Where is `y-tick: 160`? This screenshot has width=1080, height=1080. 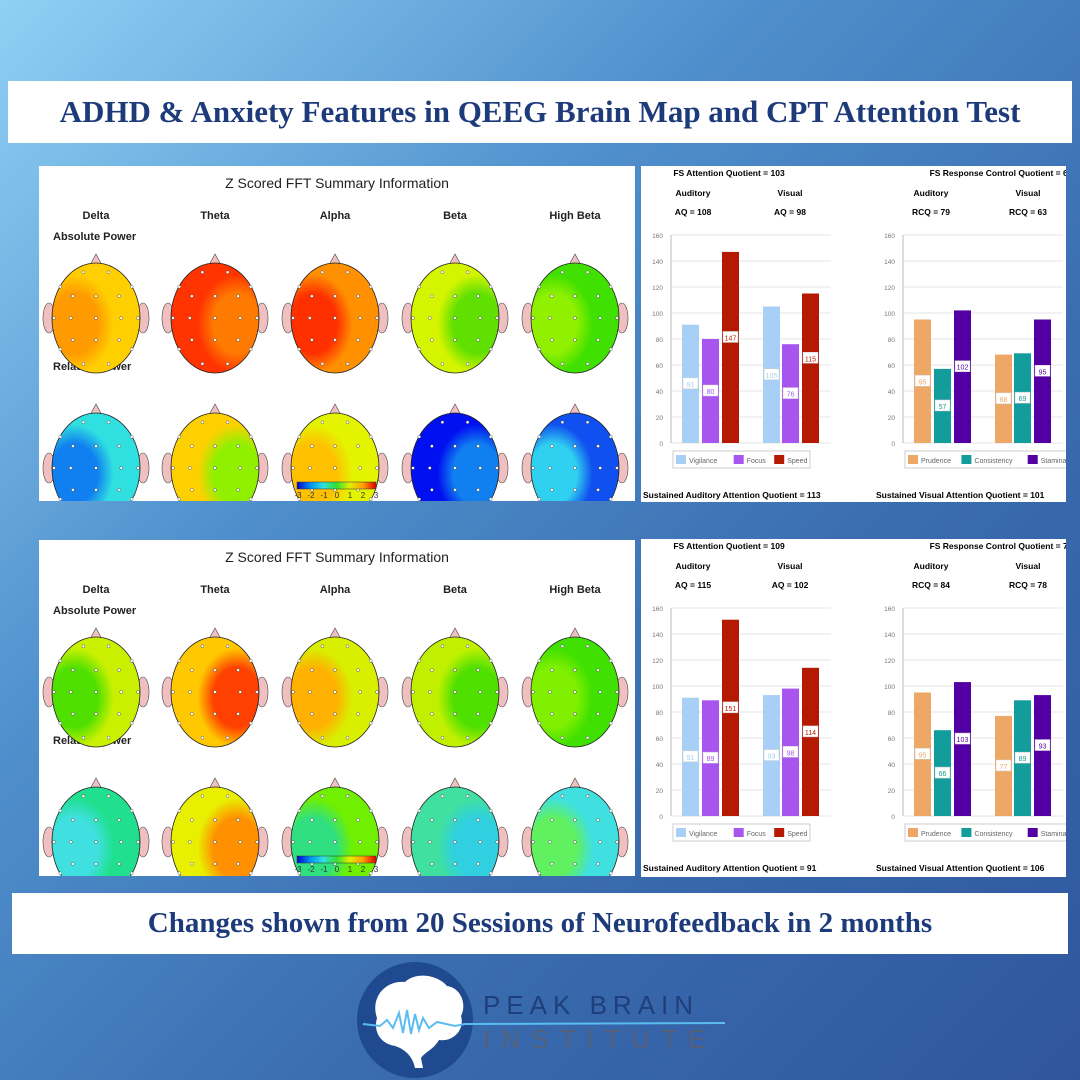
y-tick: 160 is located at coordinates (657, 609).